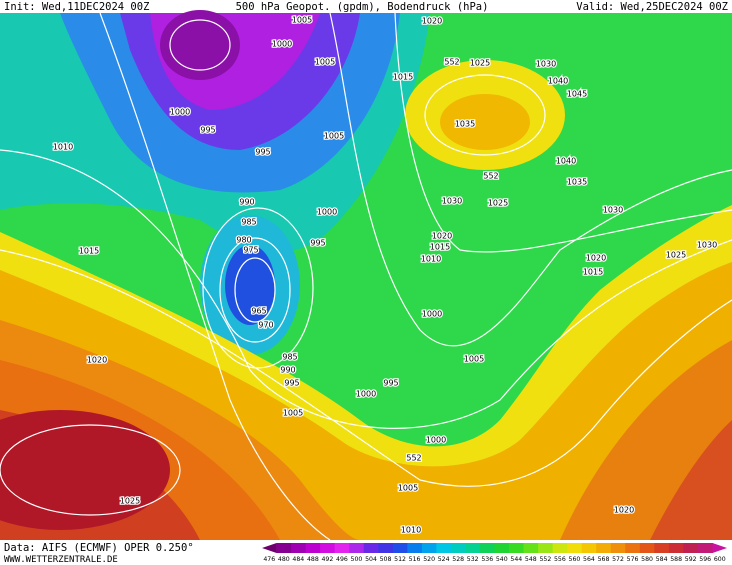 This screenshot has height=565, width=732. I want to click on colorbar-label: 524, so click(444, 559).